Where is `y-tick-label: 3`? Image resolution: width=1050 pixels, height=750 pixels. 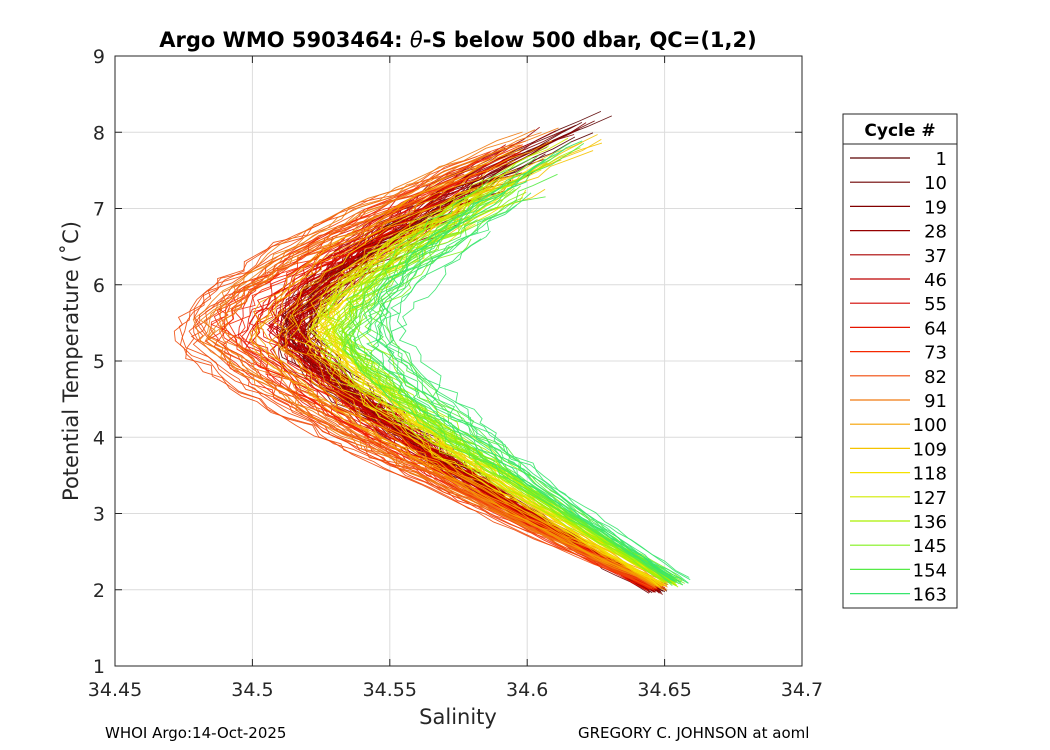 y-tick-label: 3 is located at coordinates (99, 515).